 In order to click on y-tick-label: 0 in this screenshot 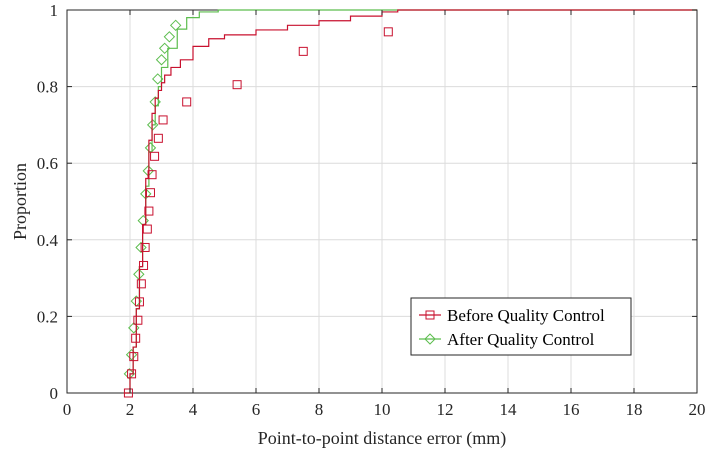, I will do `click(54, 393)`.